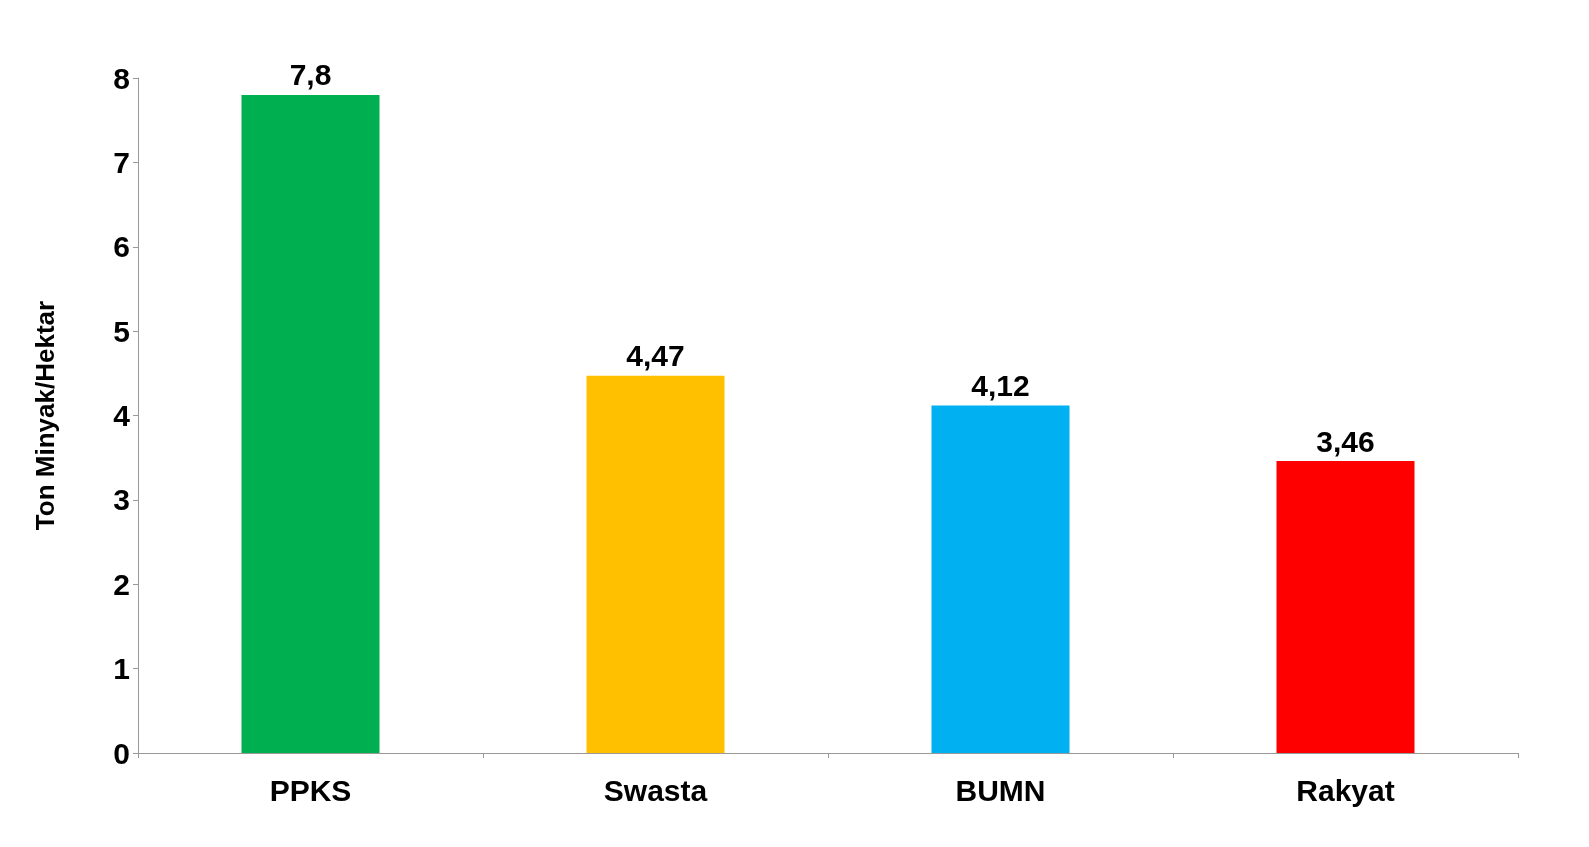 This screenshot has height=847, width=1589. Describe the element at coordinates (655, 790) in the screenshot. I see `x-tick-label: Swasta` at that location.